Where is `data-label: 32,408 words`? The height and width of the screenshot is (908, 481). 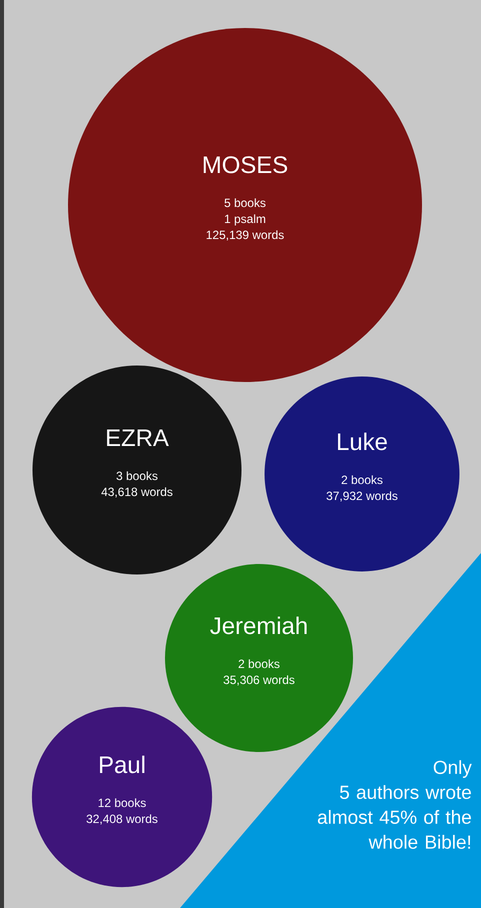 data-label: 32,408 words is located at coordinates (122, 819).